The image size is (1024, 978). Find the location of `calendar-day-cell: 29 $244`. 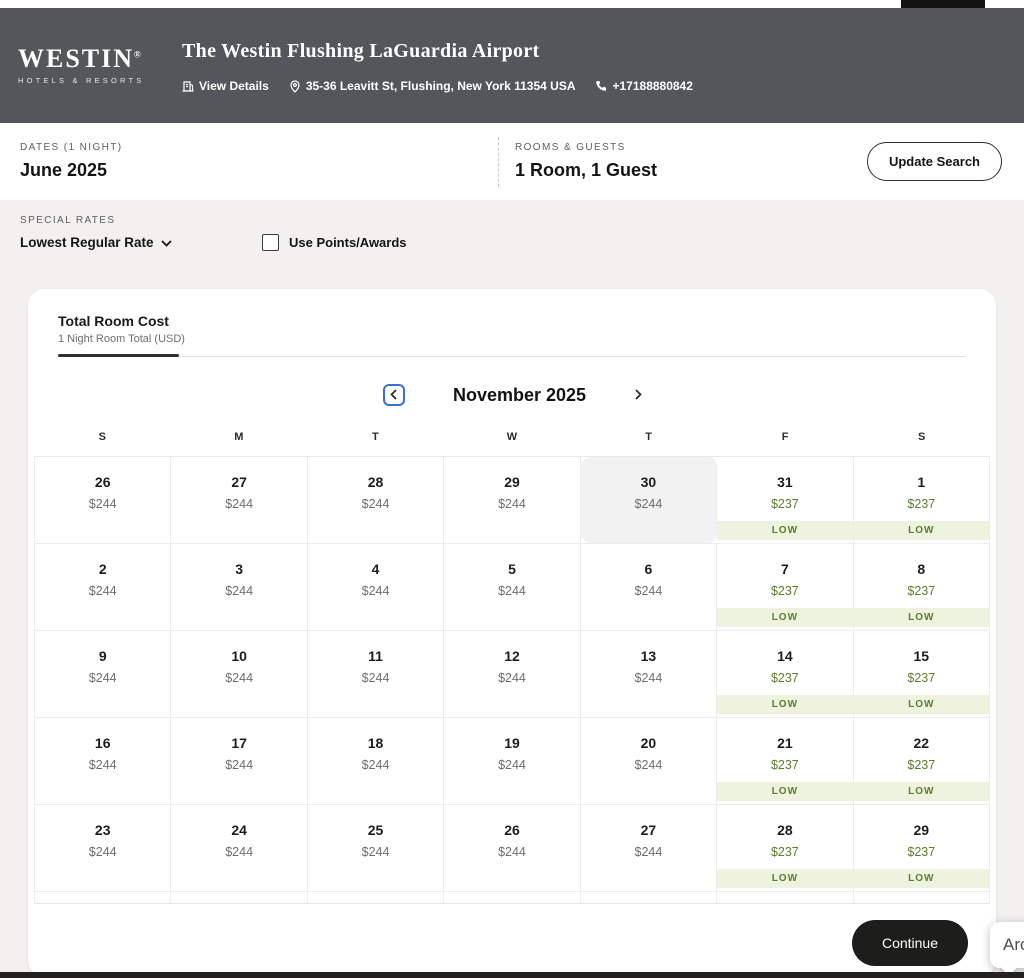

calendar-day-cell: 29 $244 is located at coordinates (512, 500).